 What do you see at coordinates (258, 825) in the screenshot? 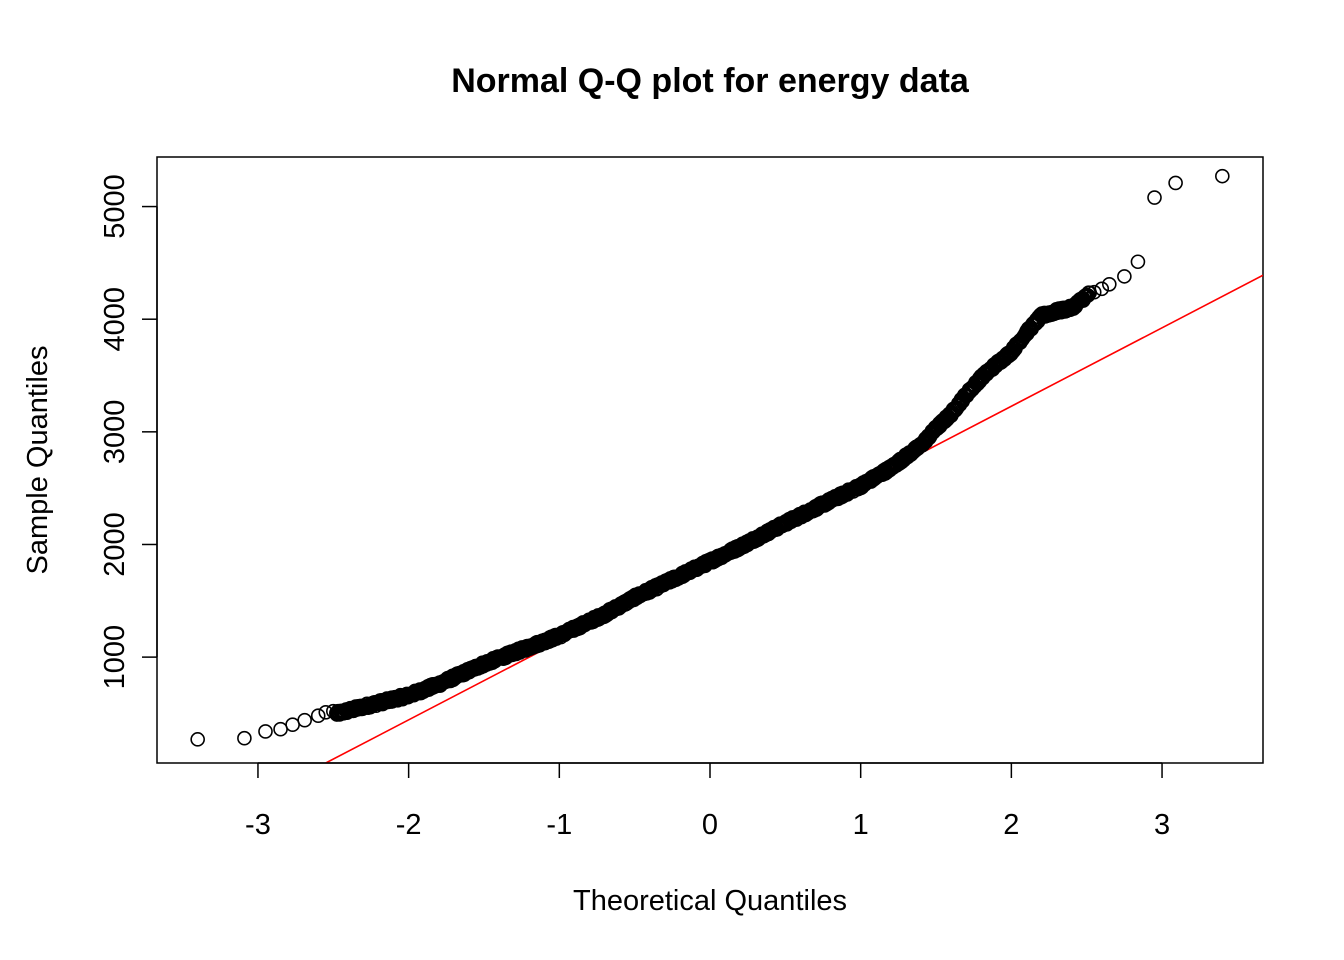
I see `x-tick-label: -3` at bounding box center [258, 825].